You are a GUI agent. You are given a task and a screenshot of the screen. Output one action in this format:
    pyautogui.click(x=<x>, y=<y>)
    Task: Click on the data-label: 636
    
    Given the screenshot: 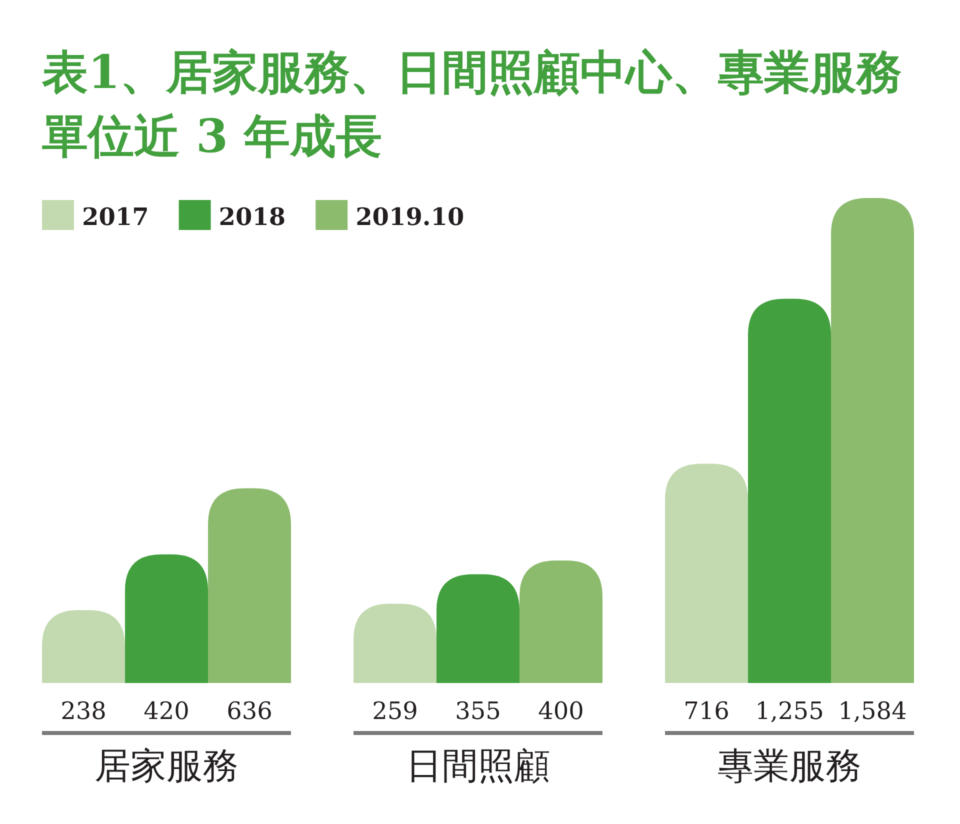 What is the action you would take?
    pyautogui.click(x=249, y=711)
    